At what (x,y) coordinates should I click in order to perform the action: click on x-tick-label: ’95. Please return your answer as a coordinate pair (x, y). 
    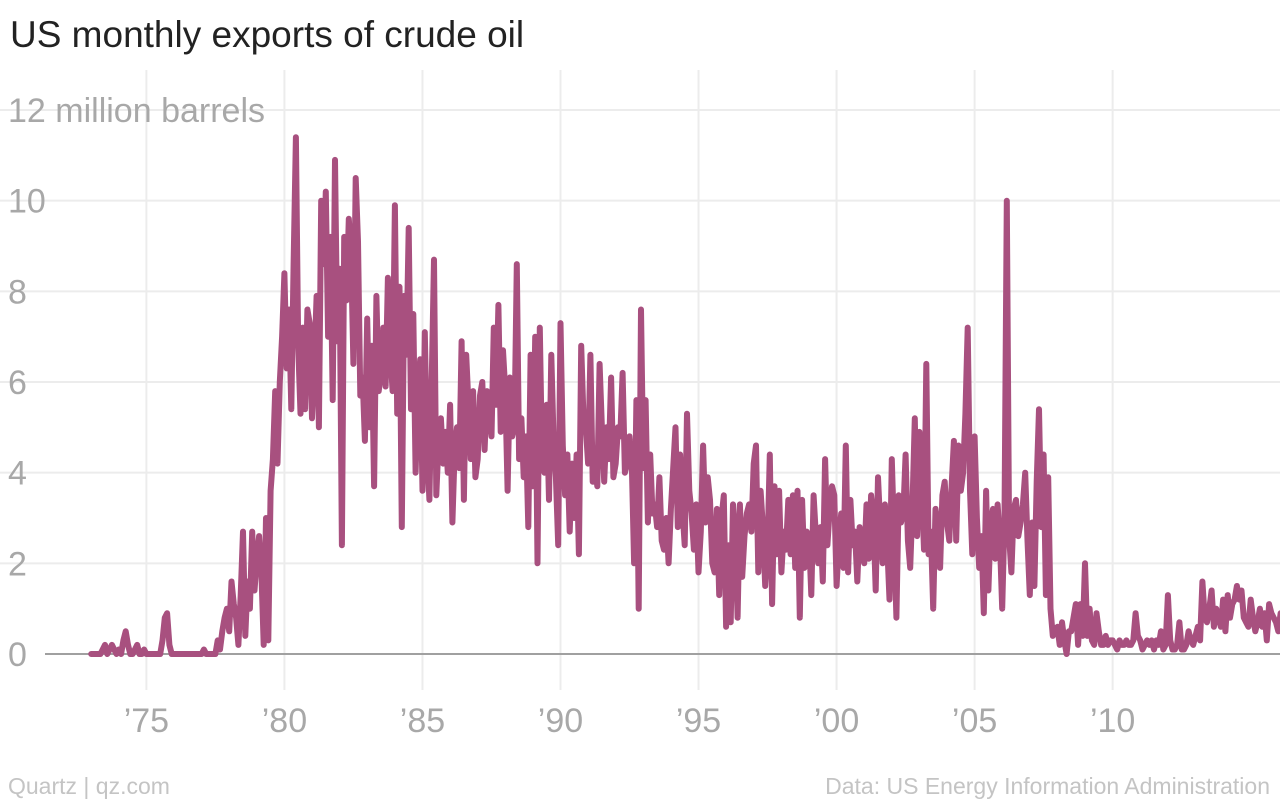
    Looking at the image, I should click on (698, 721).